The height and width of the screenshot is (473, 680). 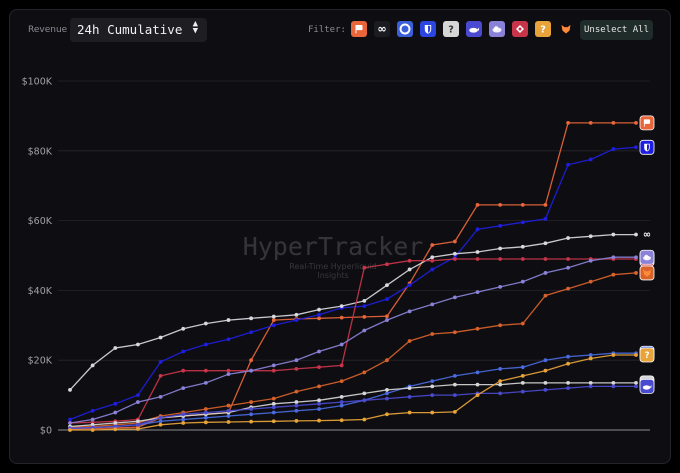 I want to click on whale-icon, so click(x=474, y=30).